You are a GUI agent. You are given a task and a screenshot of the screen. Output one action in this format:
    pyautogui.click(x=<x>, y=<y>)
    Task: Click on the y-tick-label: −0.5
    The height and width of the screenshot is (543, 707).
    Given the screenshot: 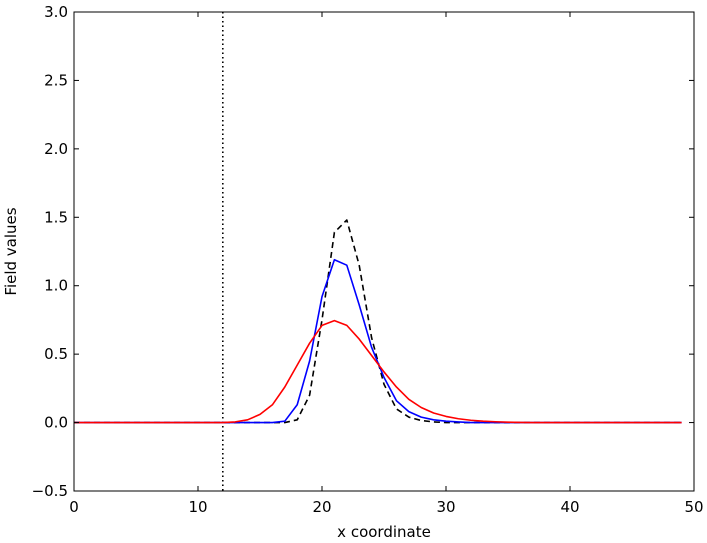 What is the action you would take?
    pyautogui.click(x=50, y=491)
    